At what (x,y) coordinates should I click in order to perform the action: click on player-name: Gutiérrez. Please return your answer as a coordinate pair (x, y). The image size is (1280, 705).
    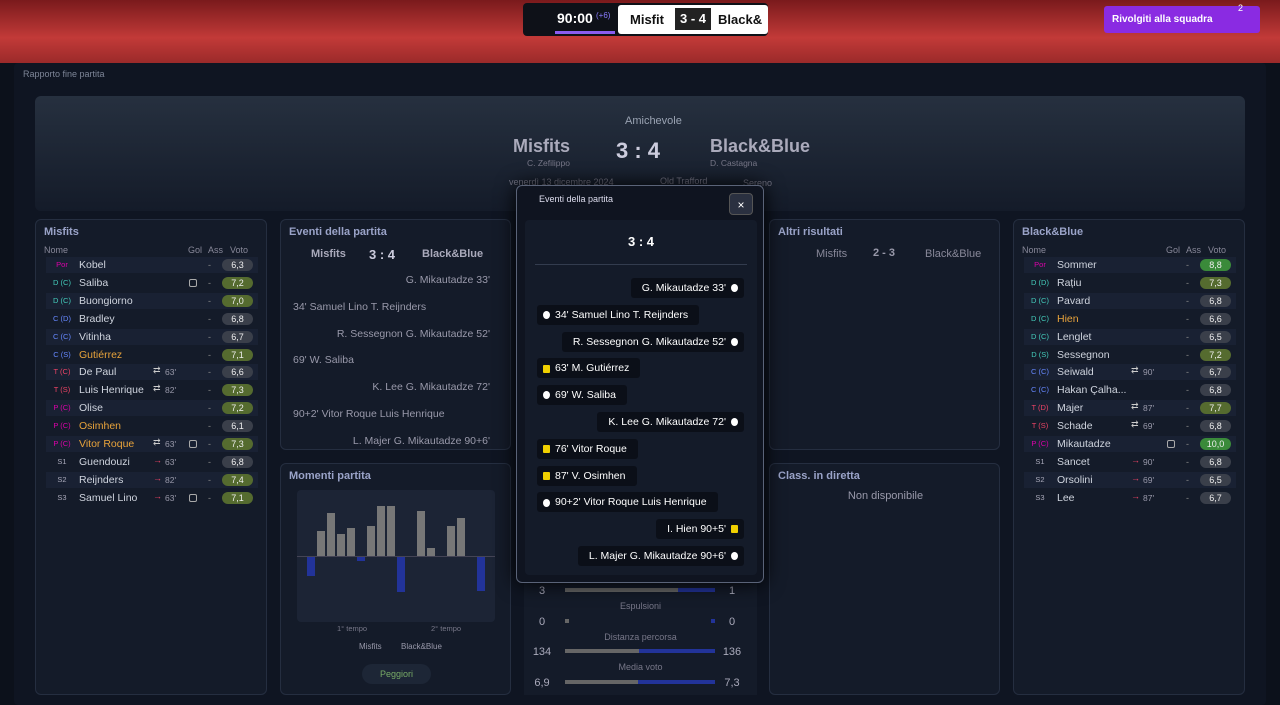
    Looking at the image, I should click on (101, 354).